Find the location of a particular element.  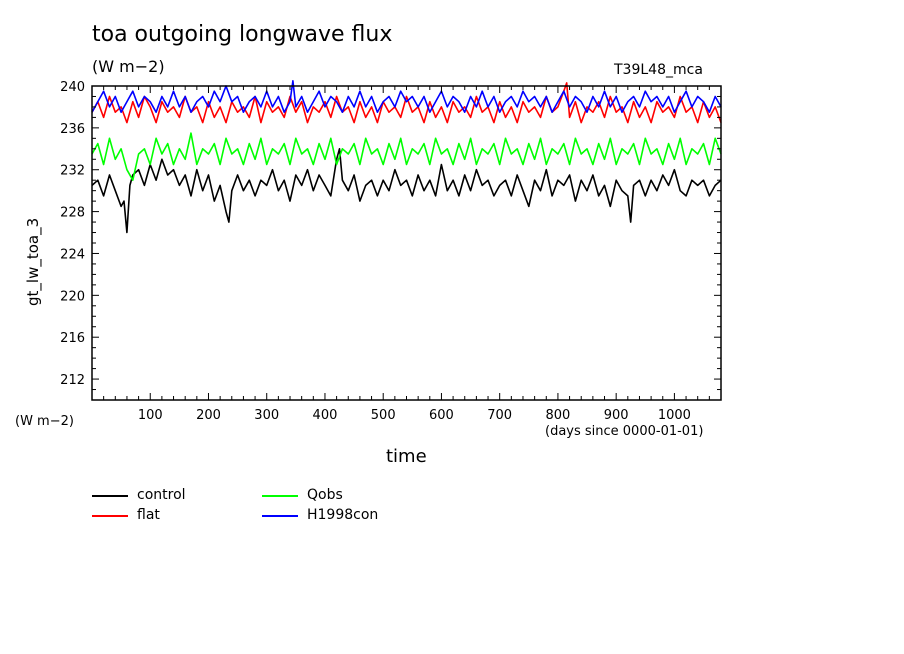

y-tick-label: 212 is located at coordinates (72, 380).